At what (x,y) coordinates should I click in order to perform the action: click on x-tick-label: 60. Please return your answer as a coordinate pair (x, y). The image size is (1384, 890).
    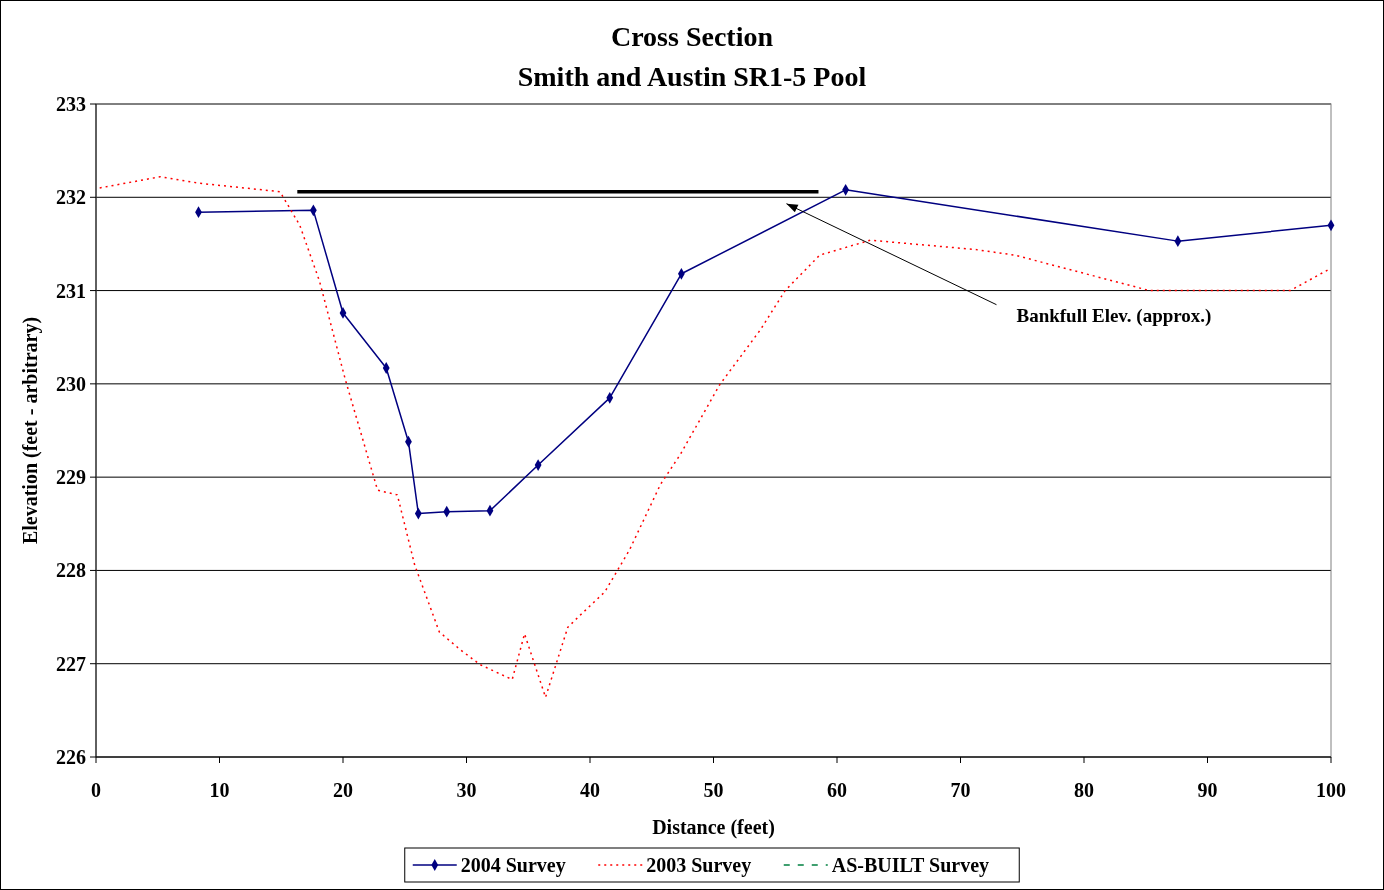
    Looking at the image, I should click on (837, 790).